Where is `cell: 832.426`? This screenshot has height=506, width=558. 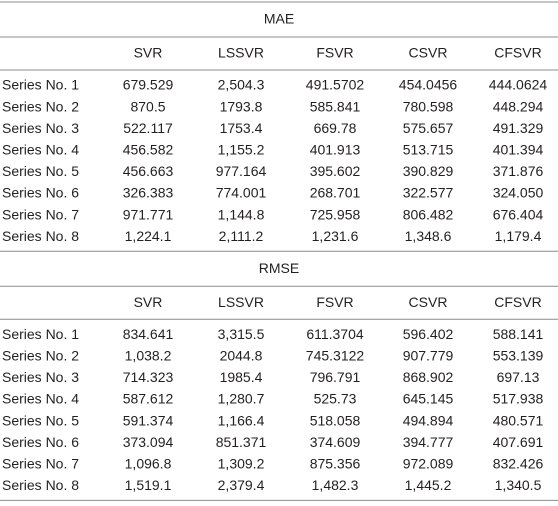
cell: 832.426 is located at coordinates (518, 464).